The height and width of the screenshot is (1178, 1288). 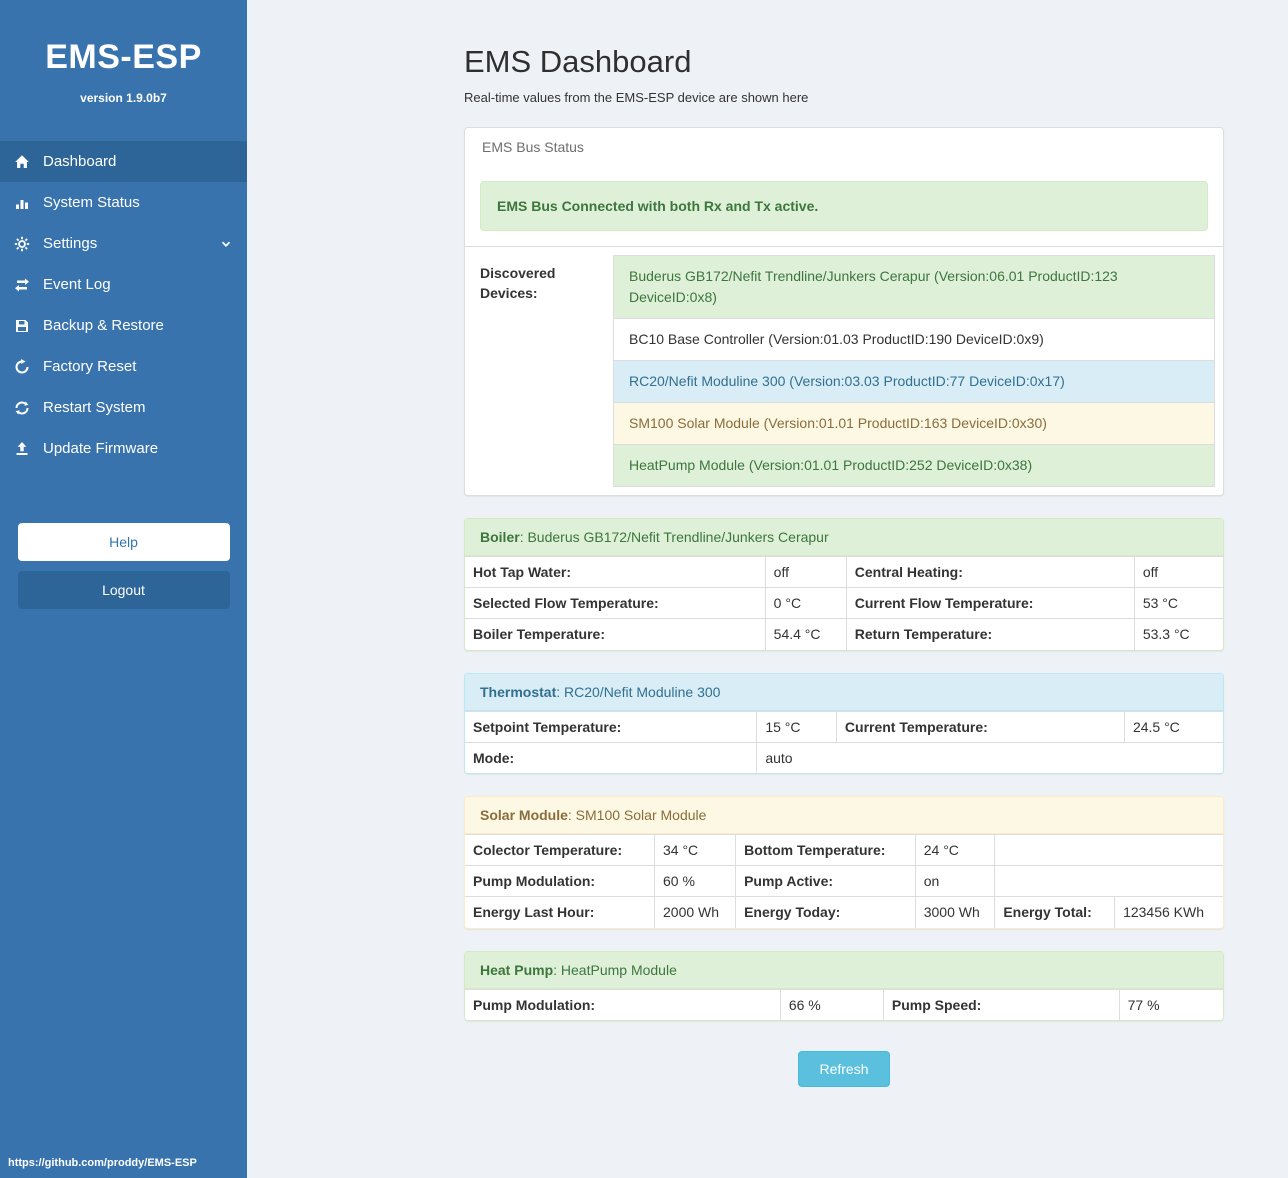 What do you see at coordinates (831, 1004) in the screenshot?
I see `field-value: 66 %` at bounding box center [831, 1004].